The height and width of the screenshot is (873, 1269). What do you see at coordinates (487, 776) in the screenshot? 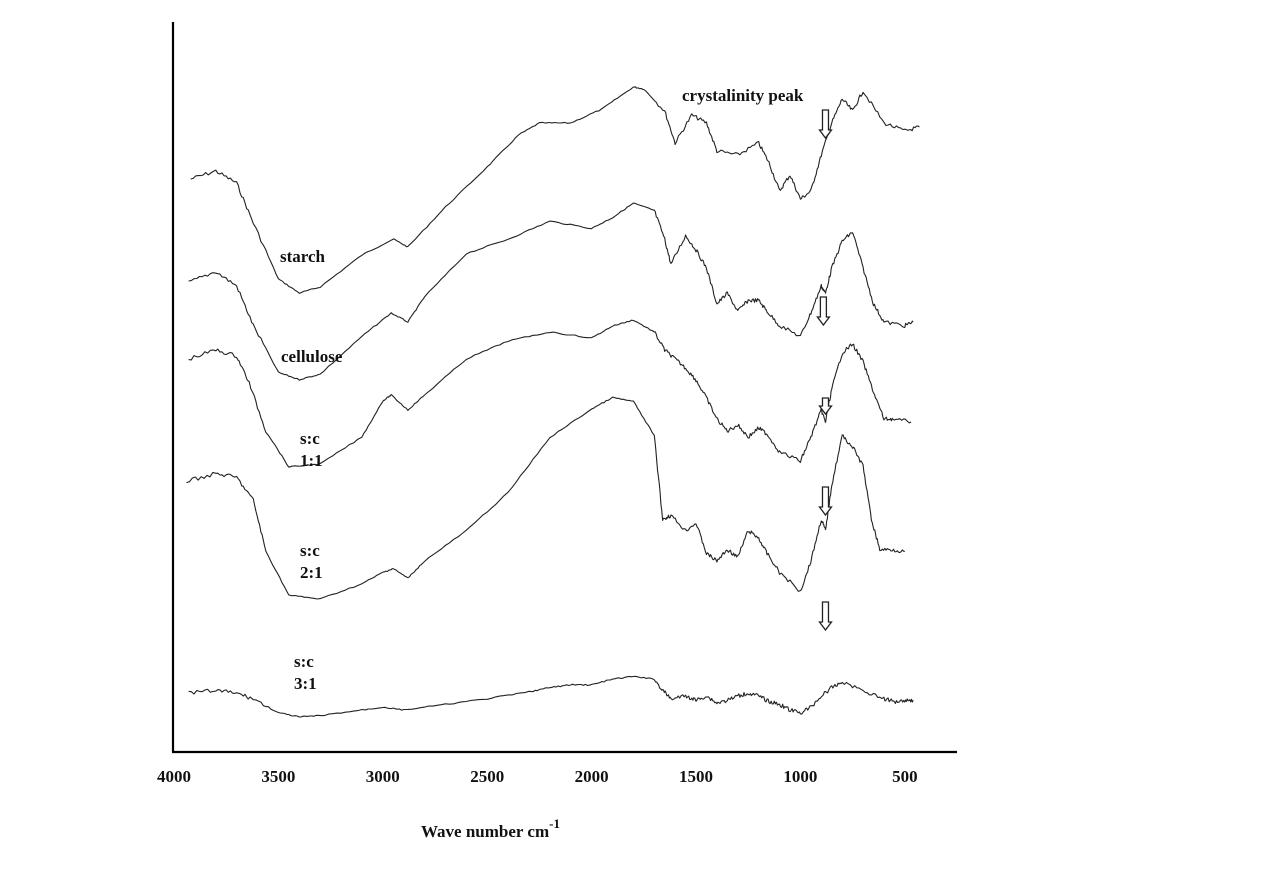
I see `x-tick-label-2500: 2500` at bounding box center [487, 776].